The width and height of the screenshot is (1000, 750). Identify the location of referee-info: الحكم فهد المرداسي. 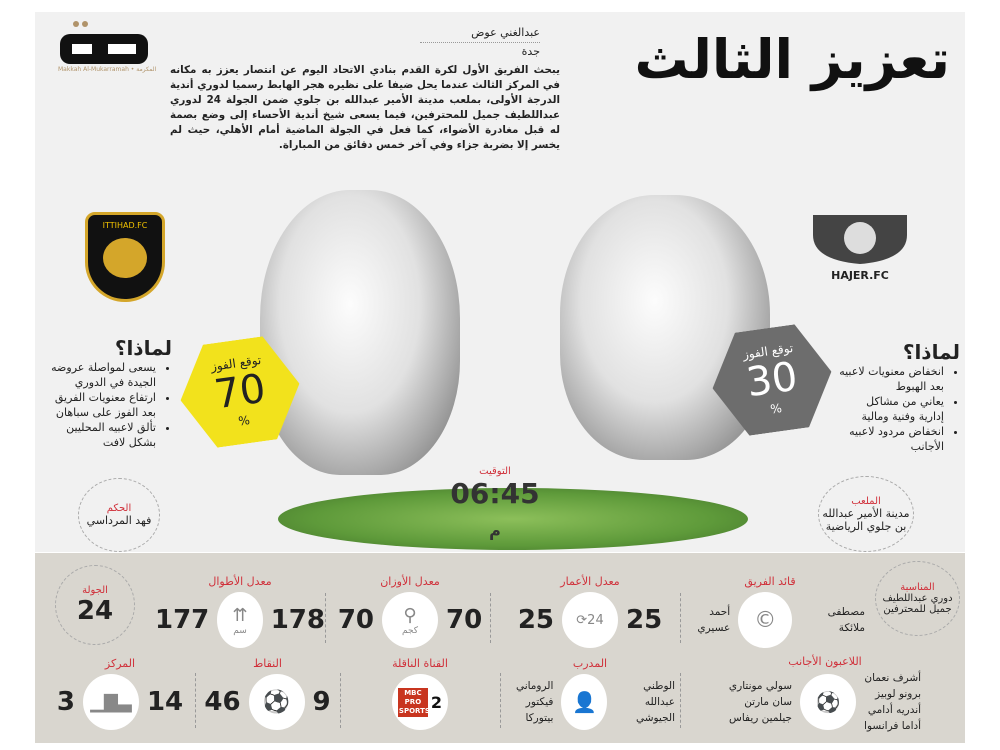
(119, 515).